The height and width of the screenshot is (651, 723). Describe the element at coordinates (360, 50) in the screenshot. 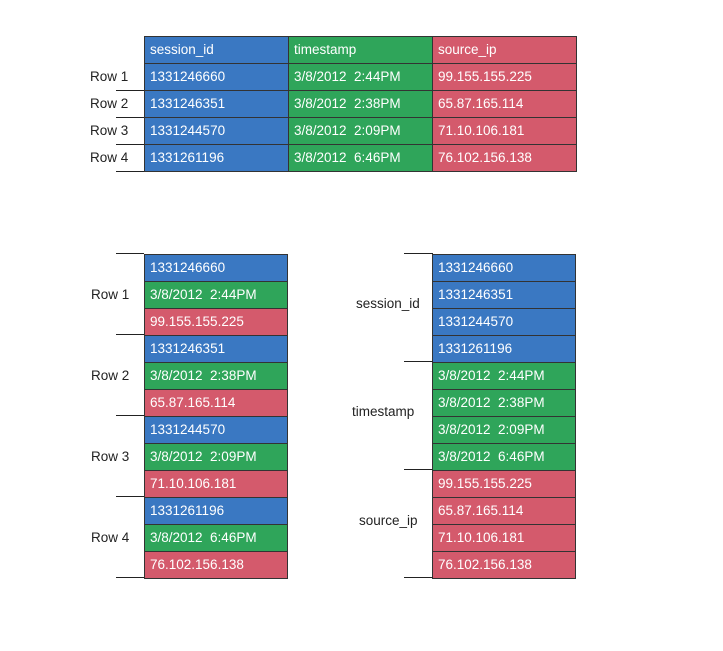

I see `header-timestamp: timestamp` at that location.